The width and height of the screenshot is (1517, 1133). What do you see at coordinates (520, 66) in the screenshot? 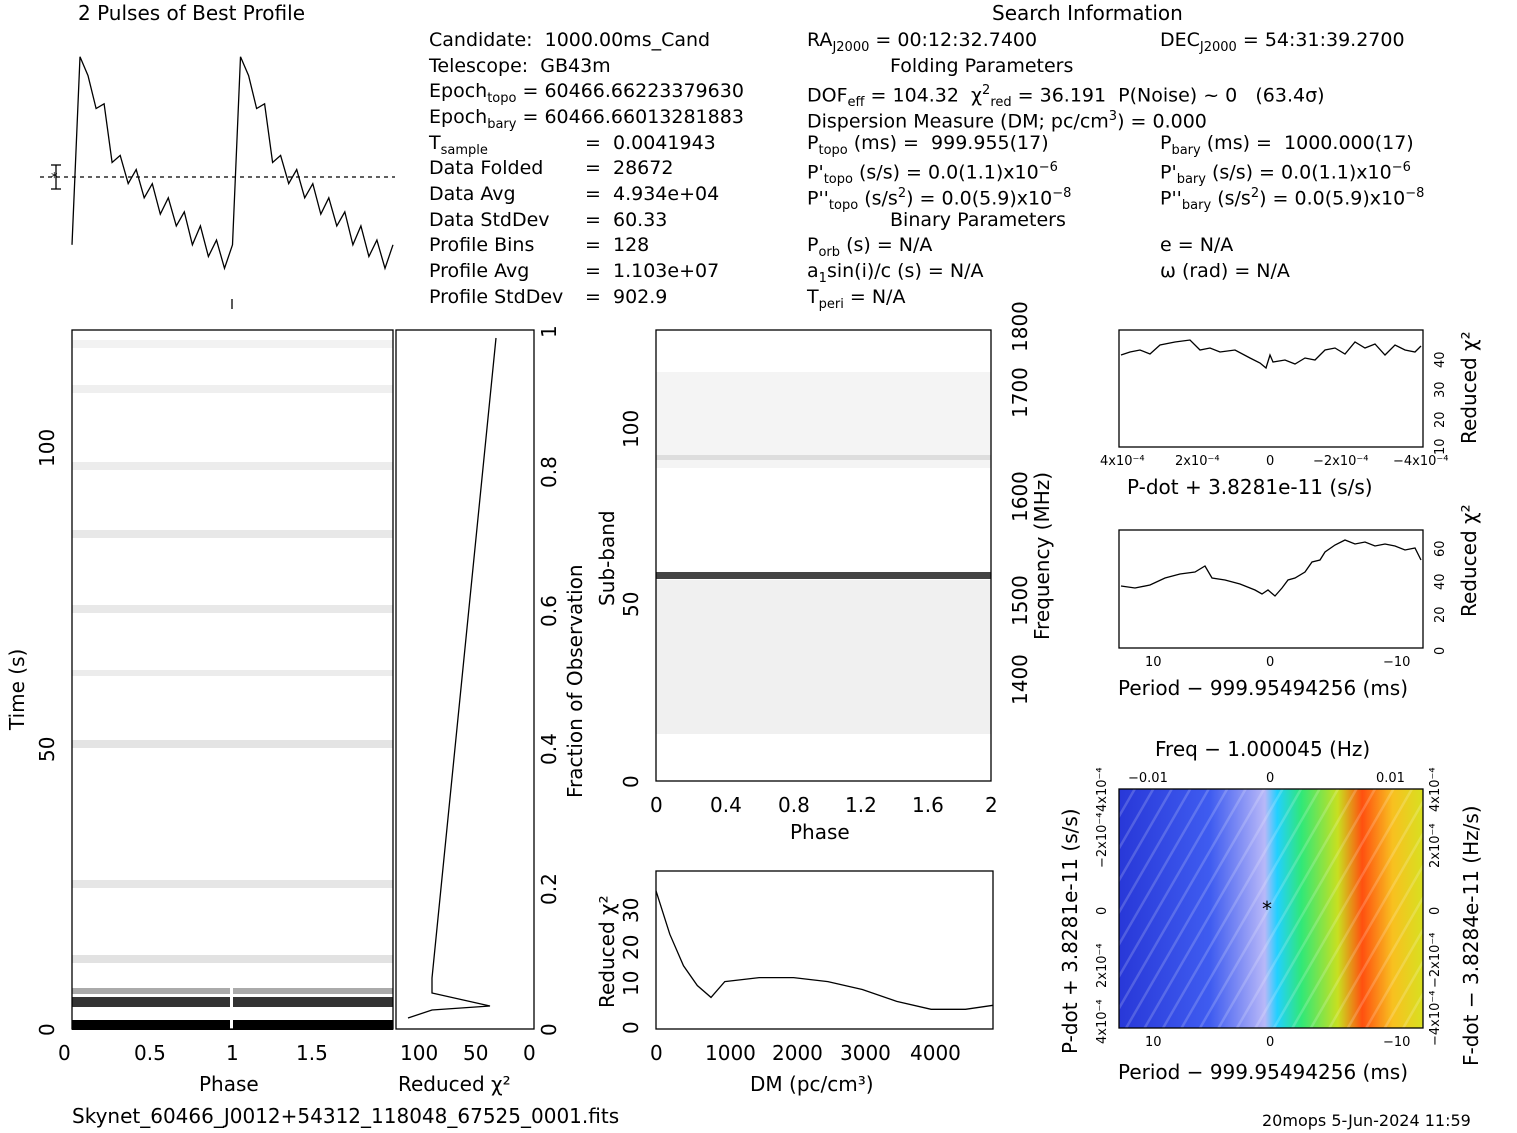
I see `info-telescope: Telescope: GB43m` at bounding box center [520, 66].